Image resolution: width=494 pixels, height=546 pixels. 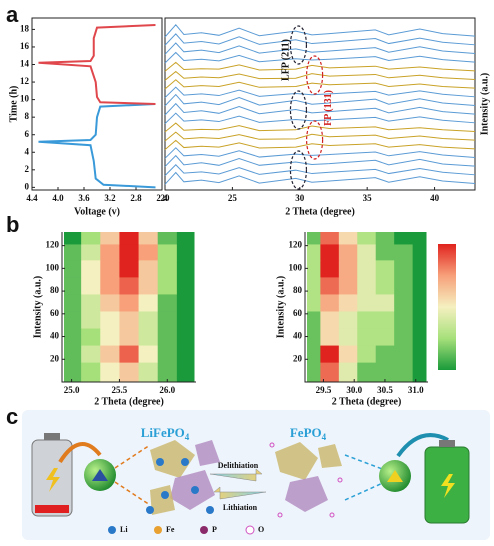 I want to click on formula: FePO4, so click(x=308, y=433).